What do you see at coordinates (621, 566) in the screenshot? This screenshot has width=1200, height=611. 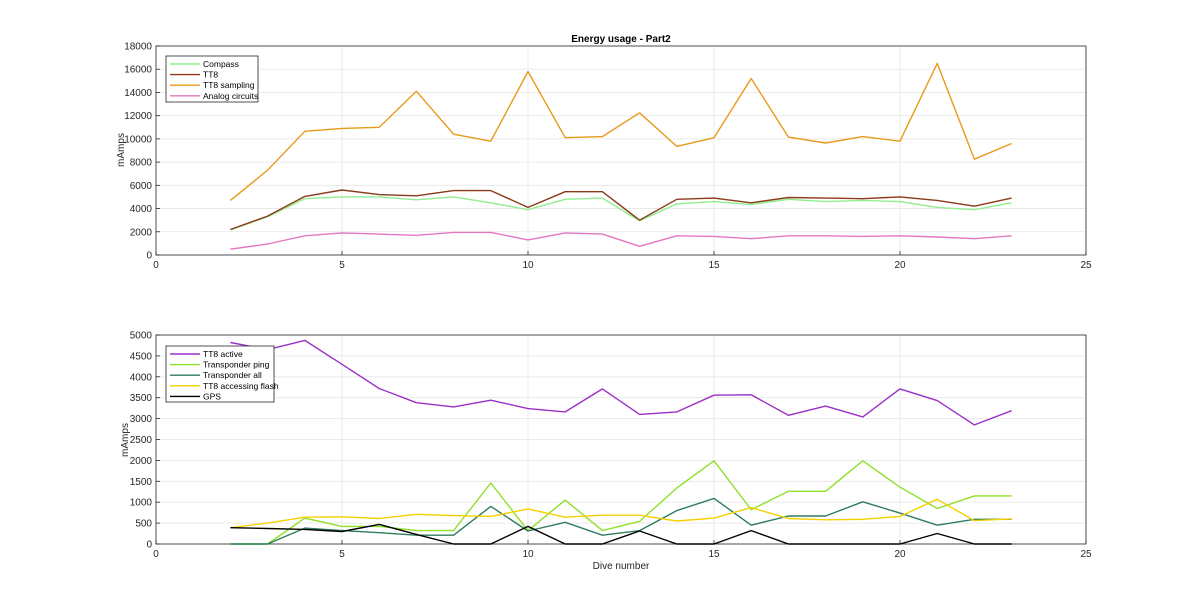 I see `bottom-chart-xlabel: Dive number` at bounding box center [621, 566].